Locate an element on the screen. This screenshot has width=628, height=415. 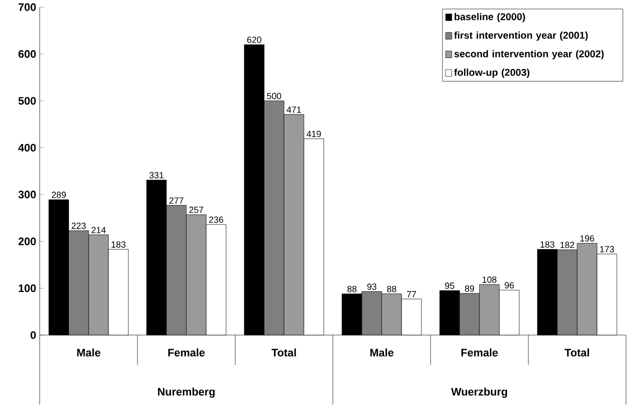
data-label: 223 is located at coordinates (79, 226).